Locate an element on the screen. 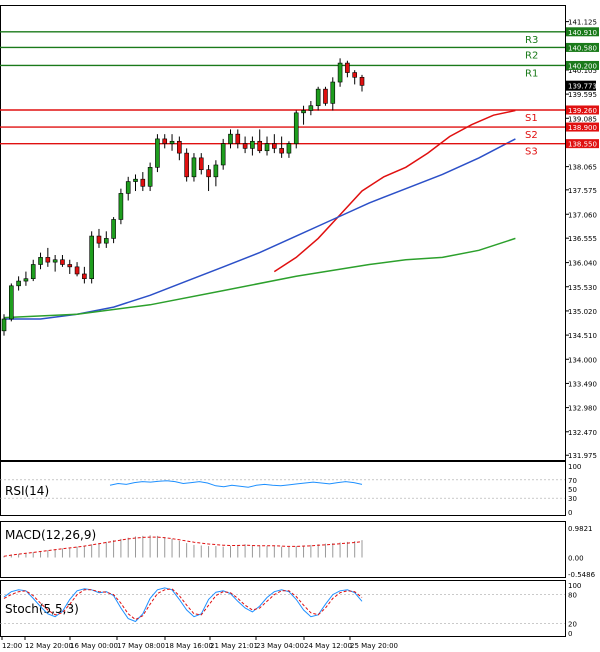 This screenshot has height=652, width=600. price-tick-label: 135.530 is located at coordinates (582, 288).